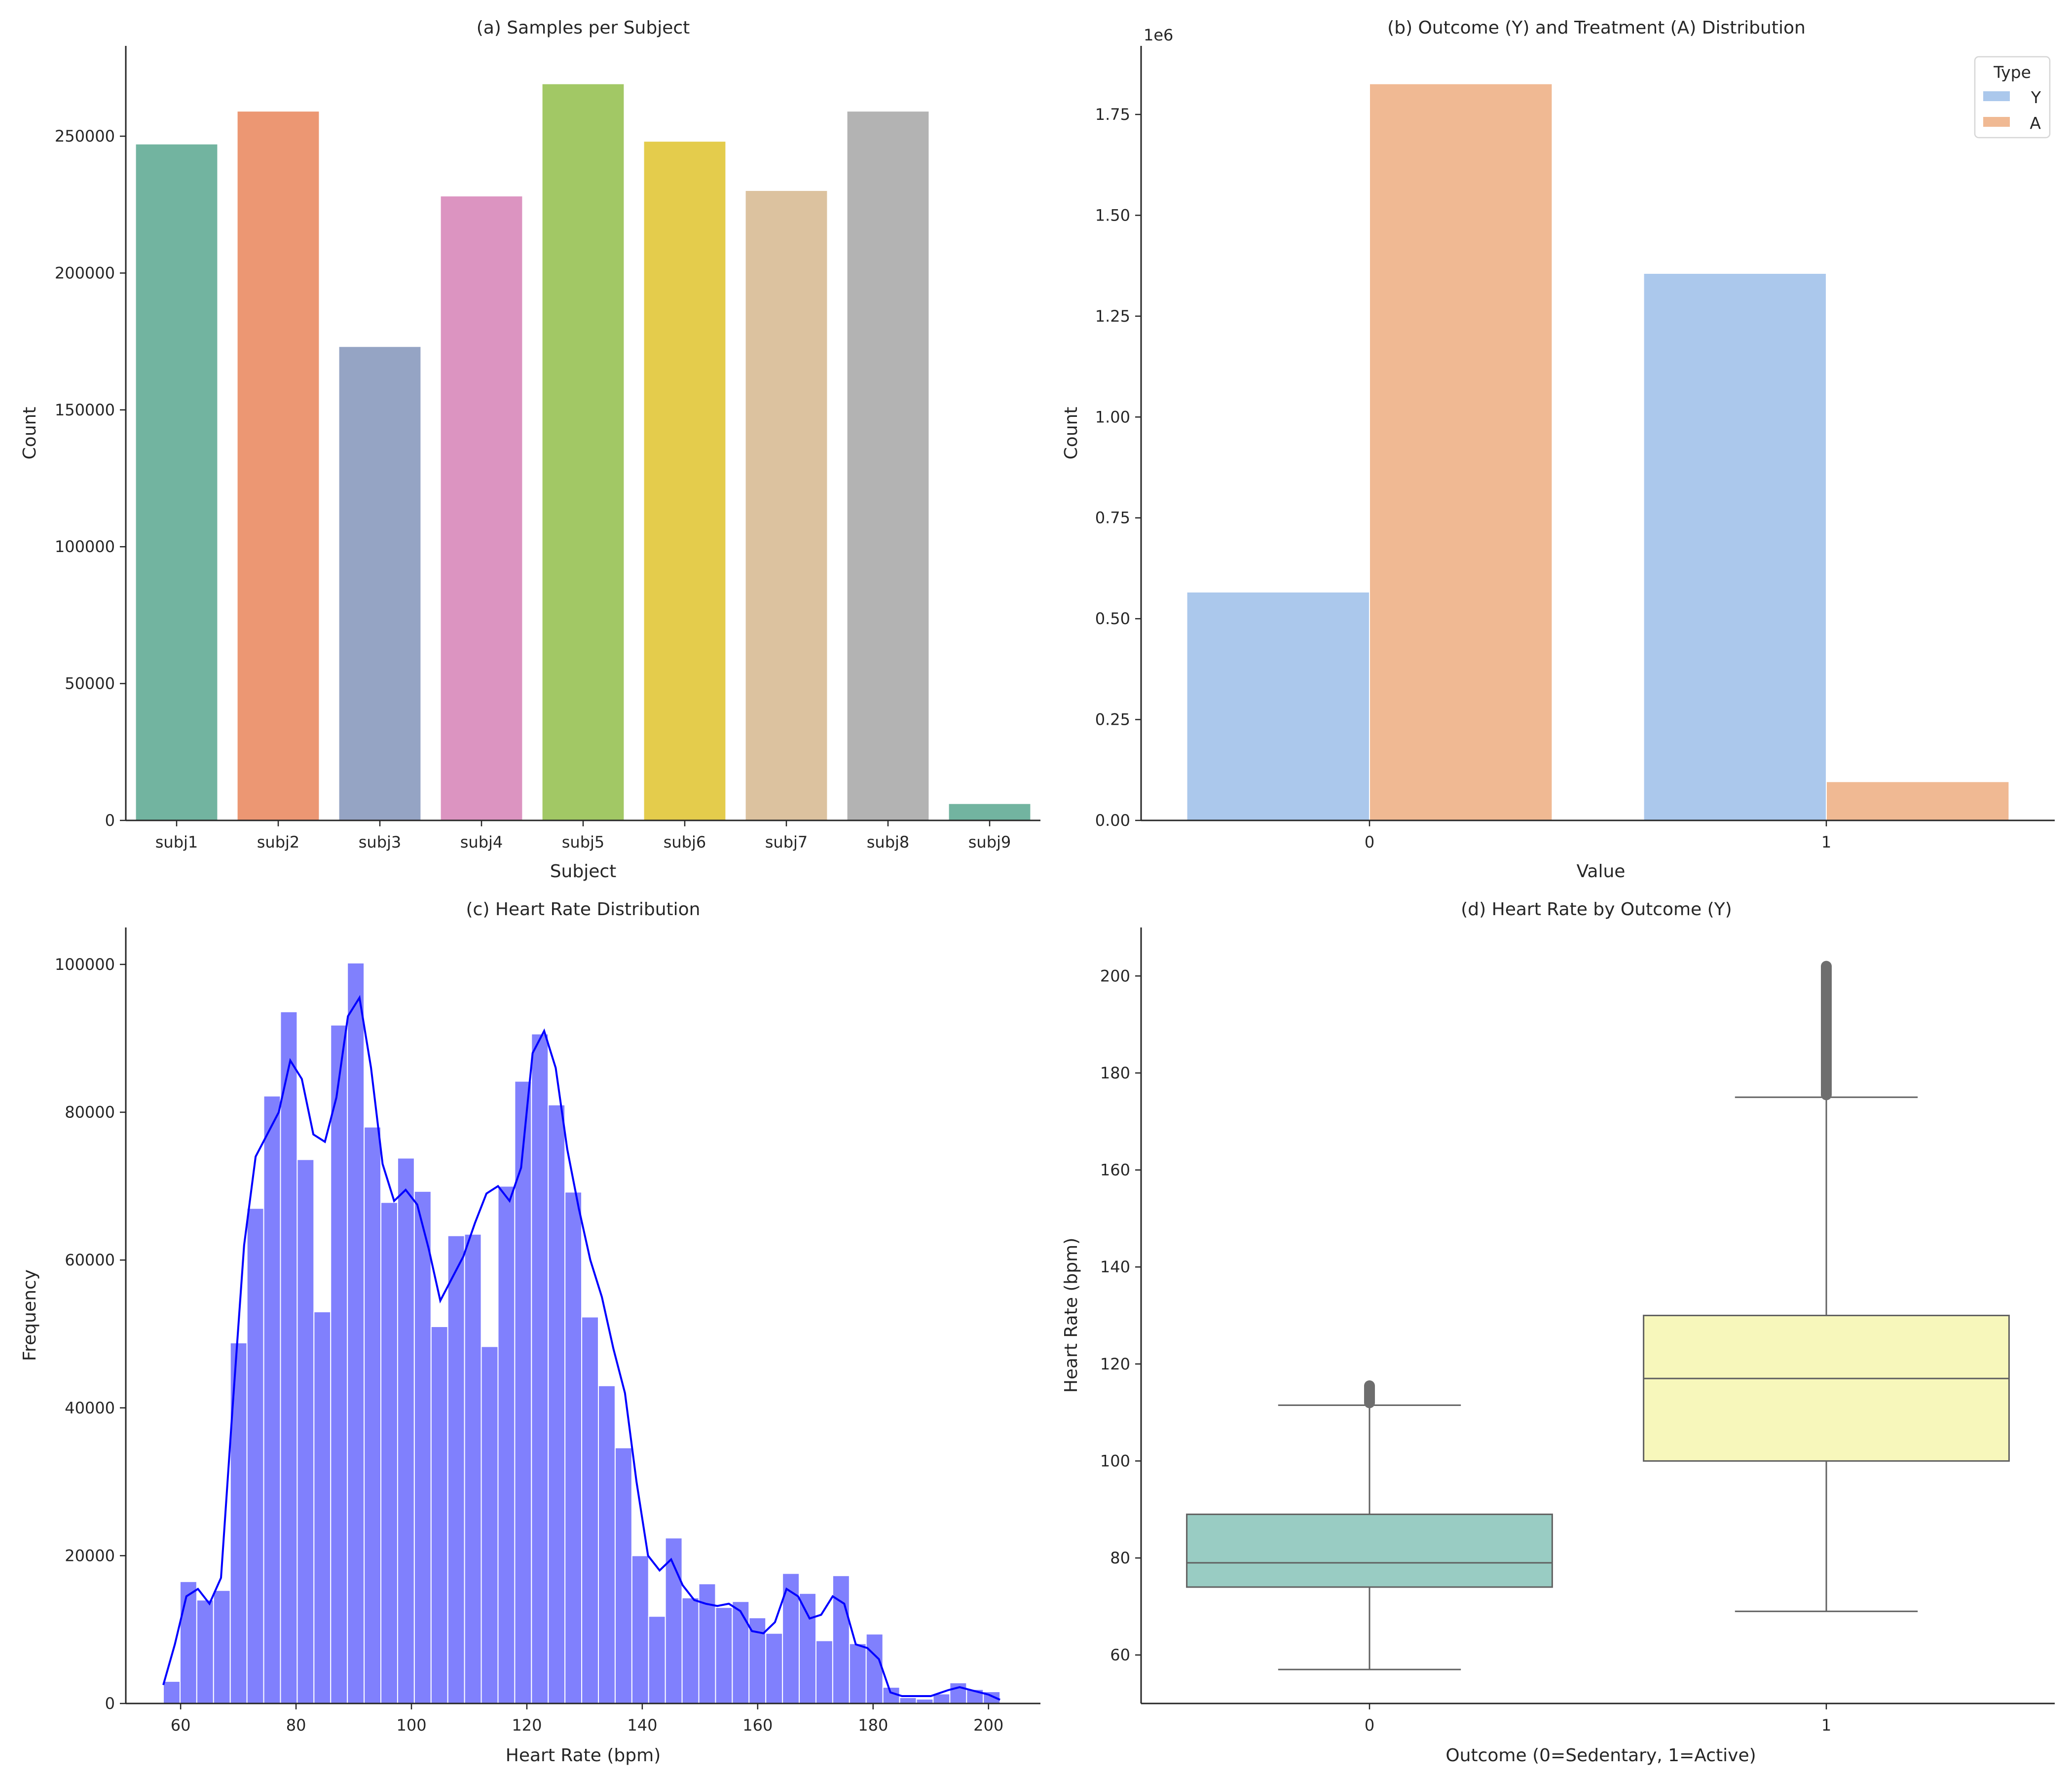 The width and height of the screenshot is (2072, 1776). Describe the element at coordinates (1113, 115) in the screenshot. I see `y-tick-label: 1.75` at that location.